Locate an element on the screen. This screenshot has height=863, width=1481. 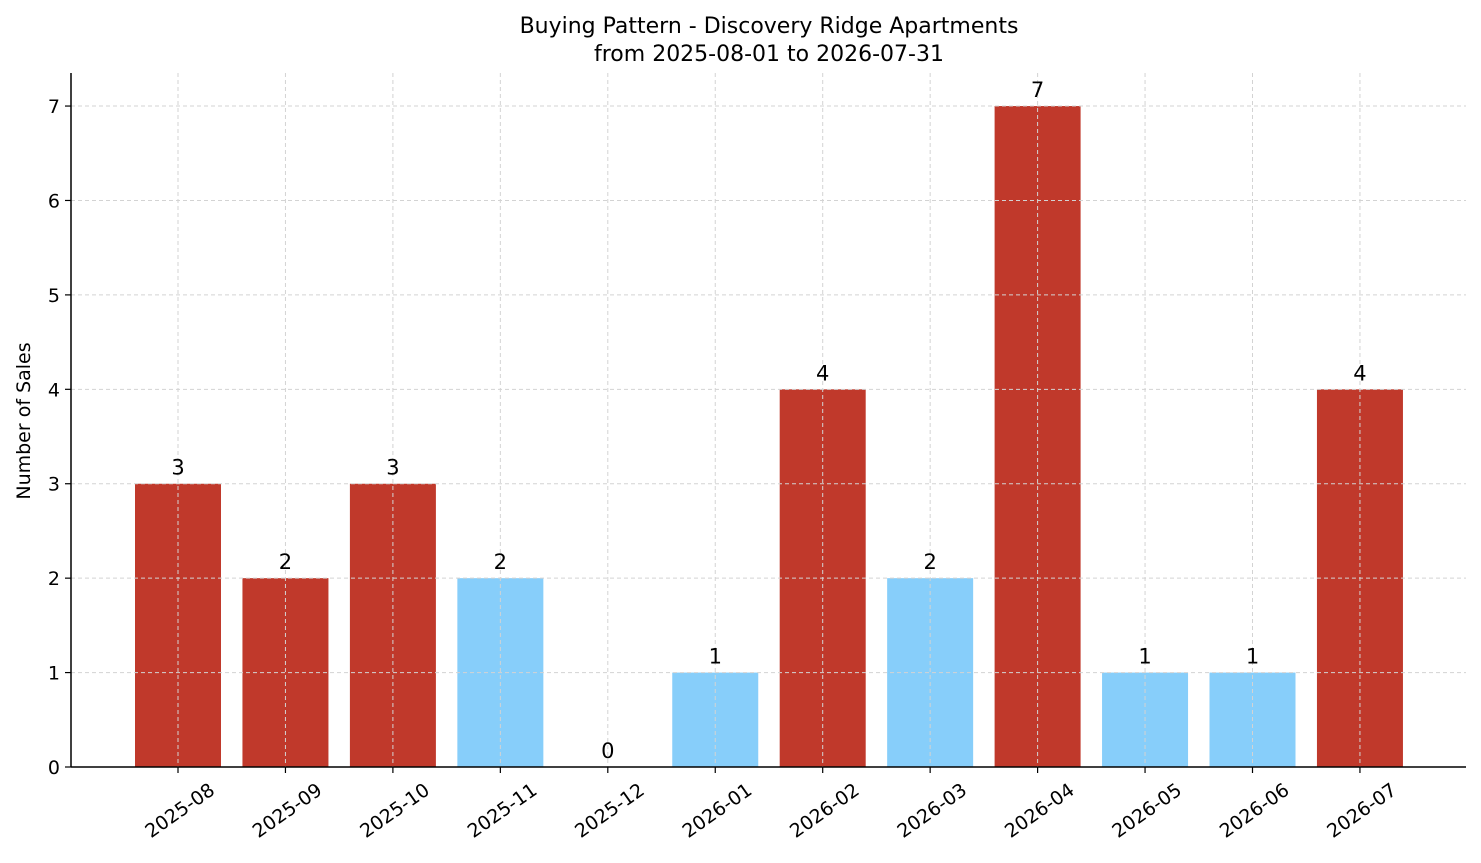
data-label-2026-04: 7 is located at coordinates (1037, 90).